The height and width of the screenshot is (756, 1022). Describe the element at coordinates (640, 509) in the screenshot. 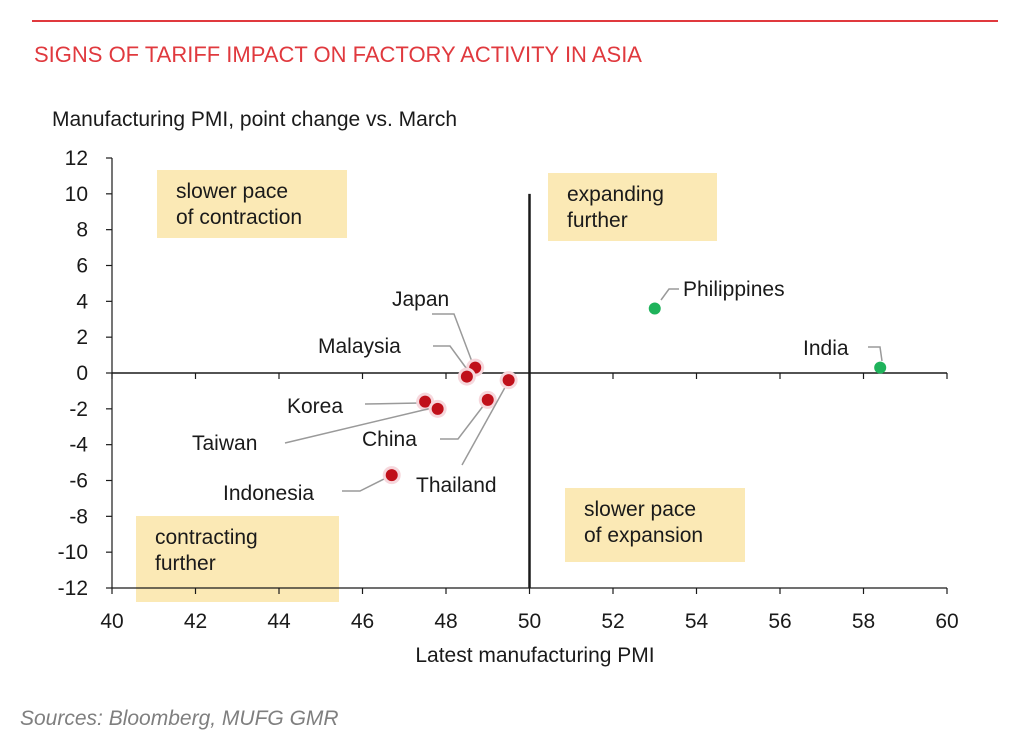

I see `quadrant-label-bottom-right: slower pace` at that location.